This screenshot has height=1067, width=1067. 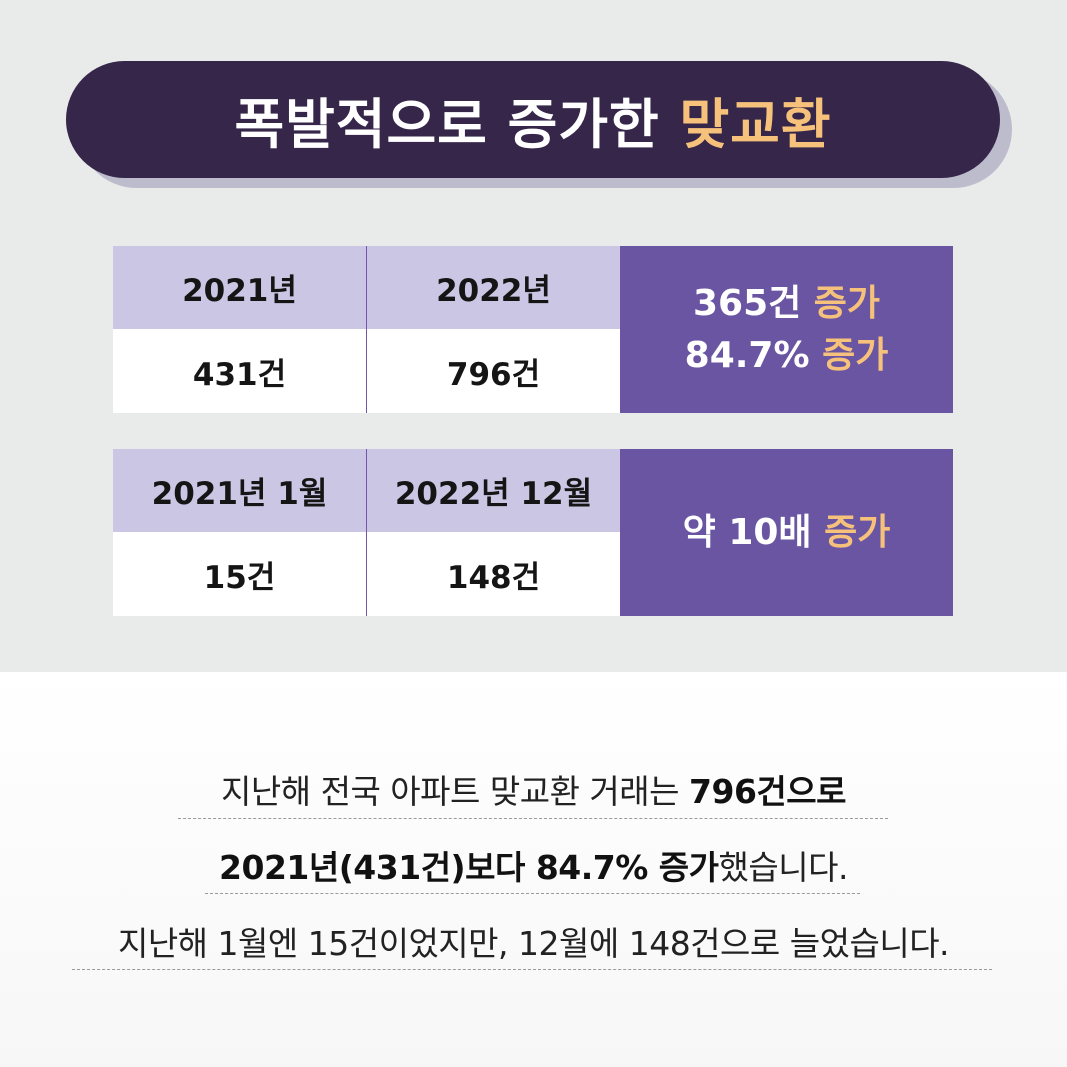 What do you see at coordinates (753, 532) in the screenshot?
I see `summary-multiple-text: 약 10배` at bounding box center [753, 532].